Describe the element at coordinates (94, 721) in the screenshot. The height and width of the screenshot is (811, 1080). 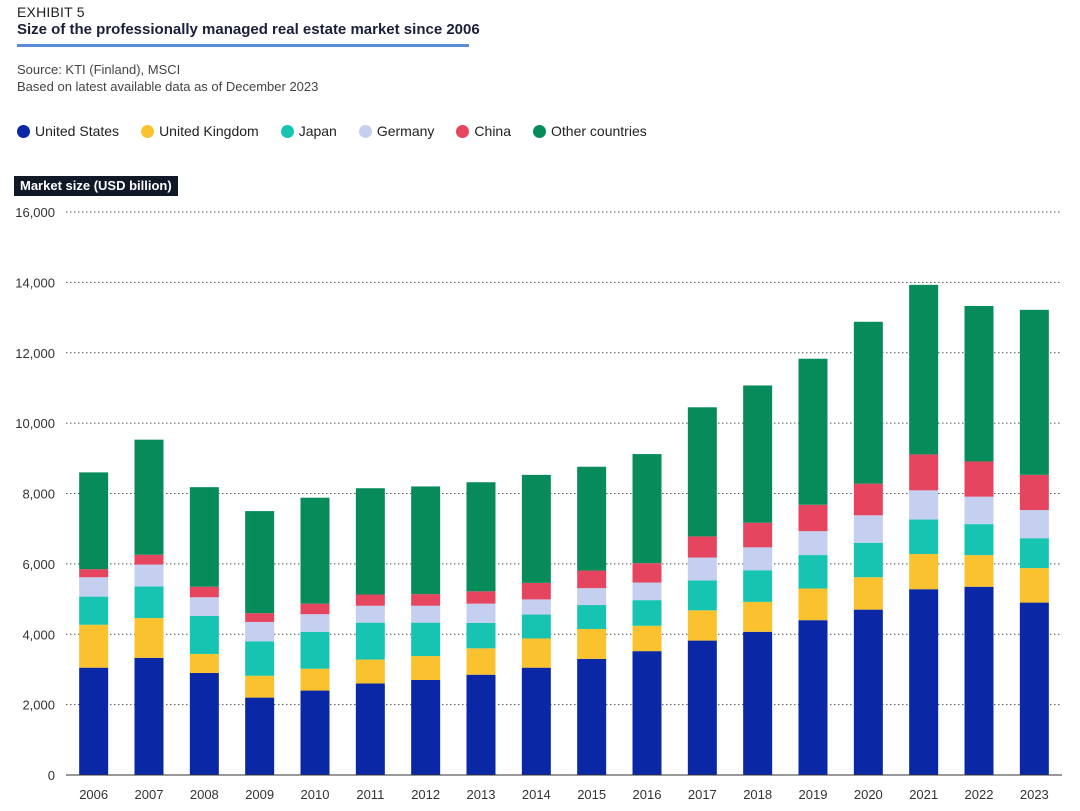
I see `bar-segment-united-states-2006` at that location.